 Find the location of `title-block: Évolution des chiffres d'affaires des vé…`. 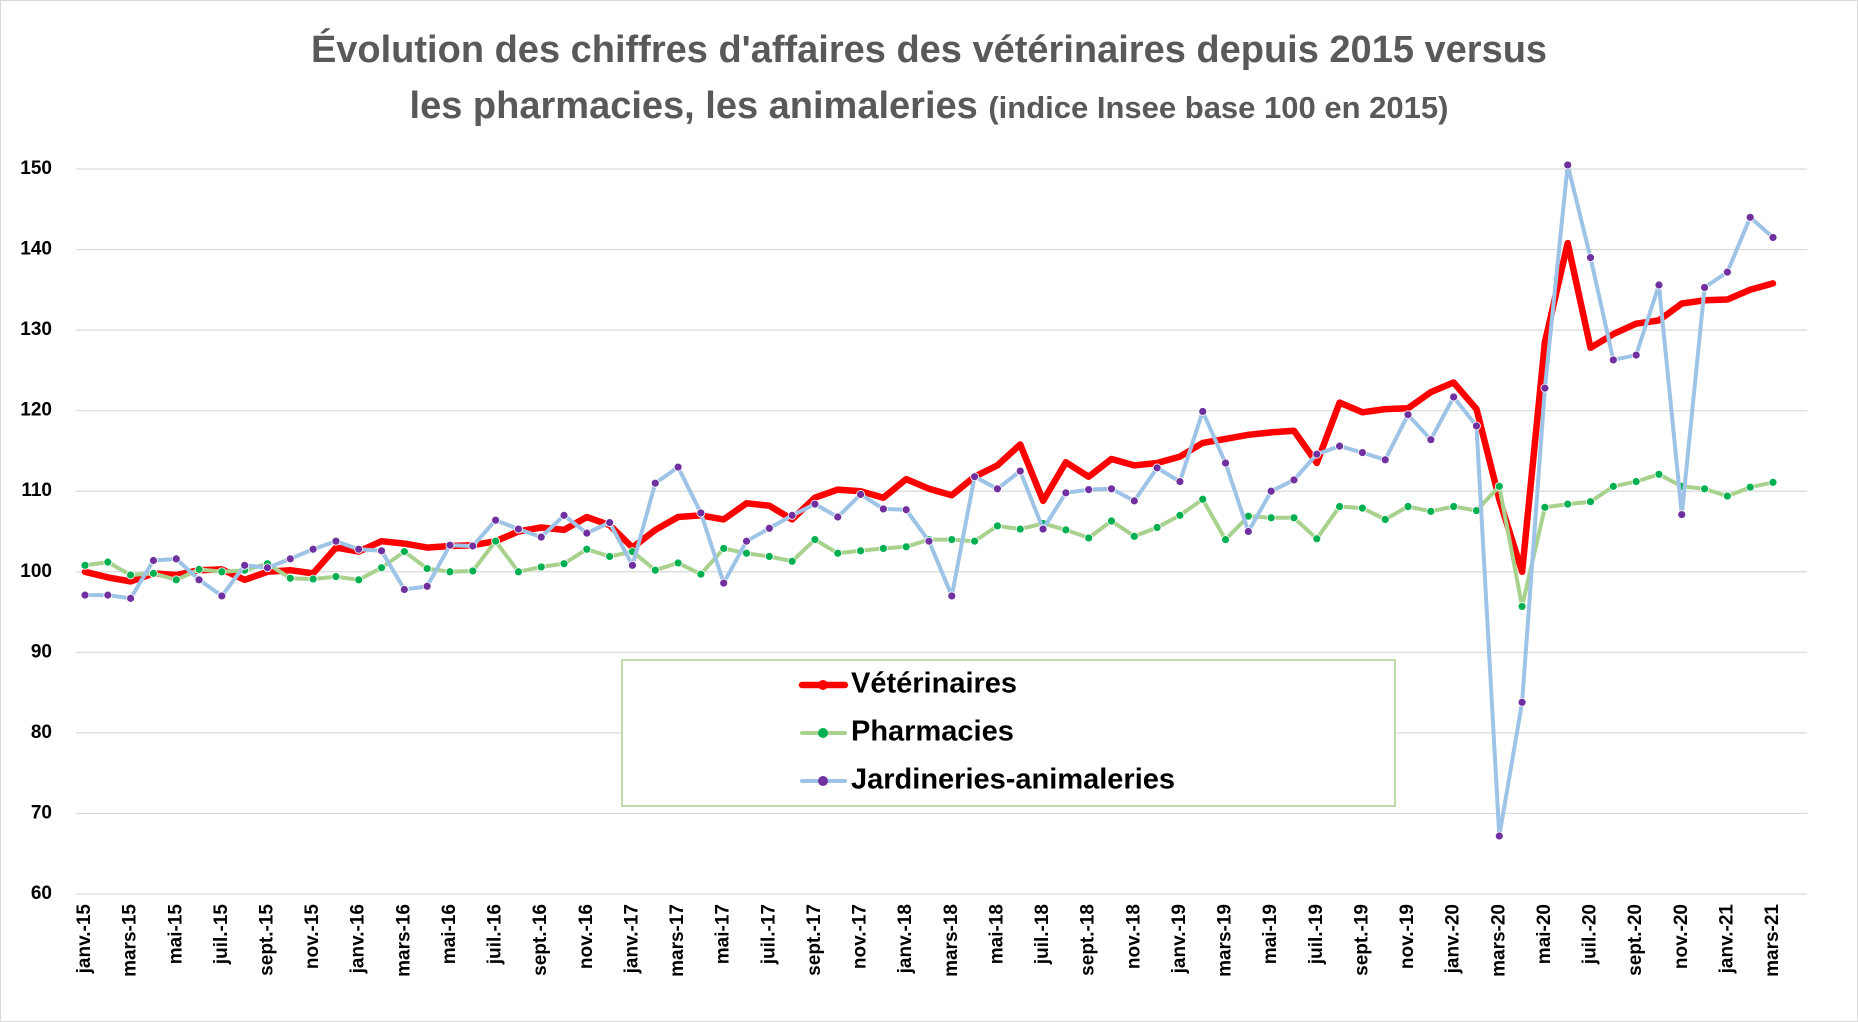

title-block: Évolution des chiffres d'affaires des vé… is located at coordinates (929, 79).